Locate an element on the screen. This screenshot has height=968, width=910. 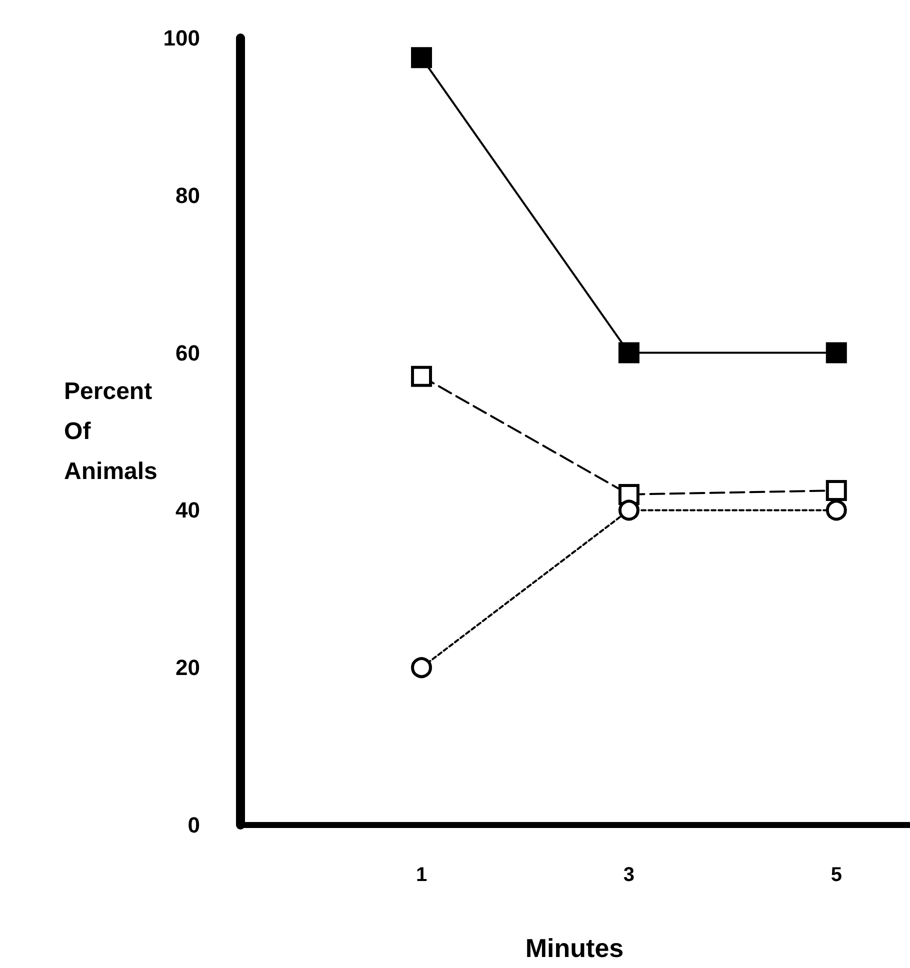
x-tick-label: 5 is located at coordinates (836, 875).